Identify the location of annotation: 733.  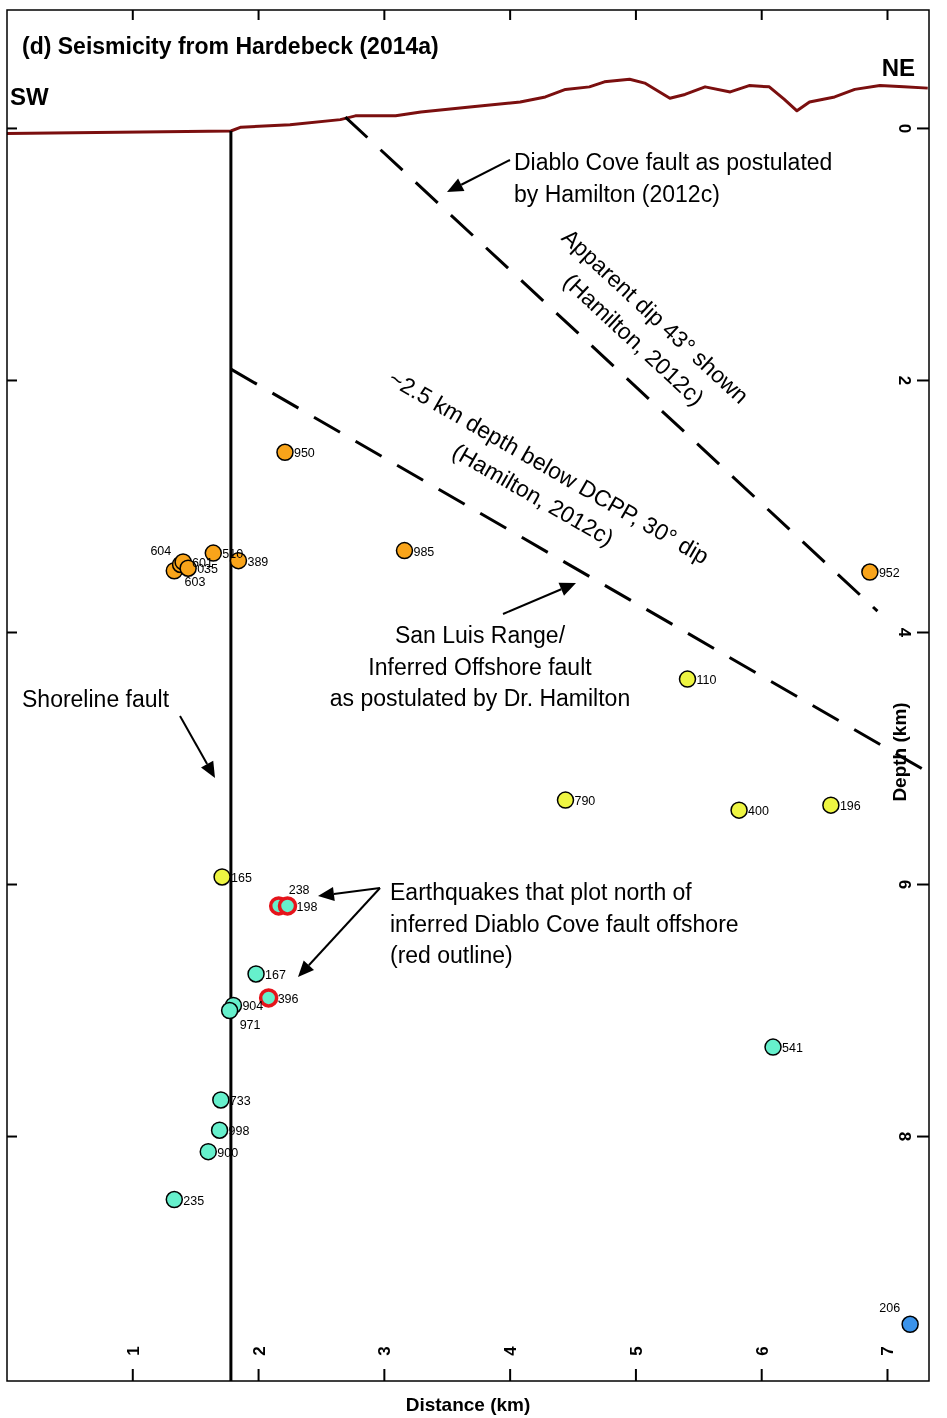
(240, 1101).